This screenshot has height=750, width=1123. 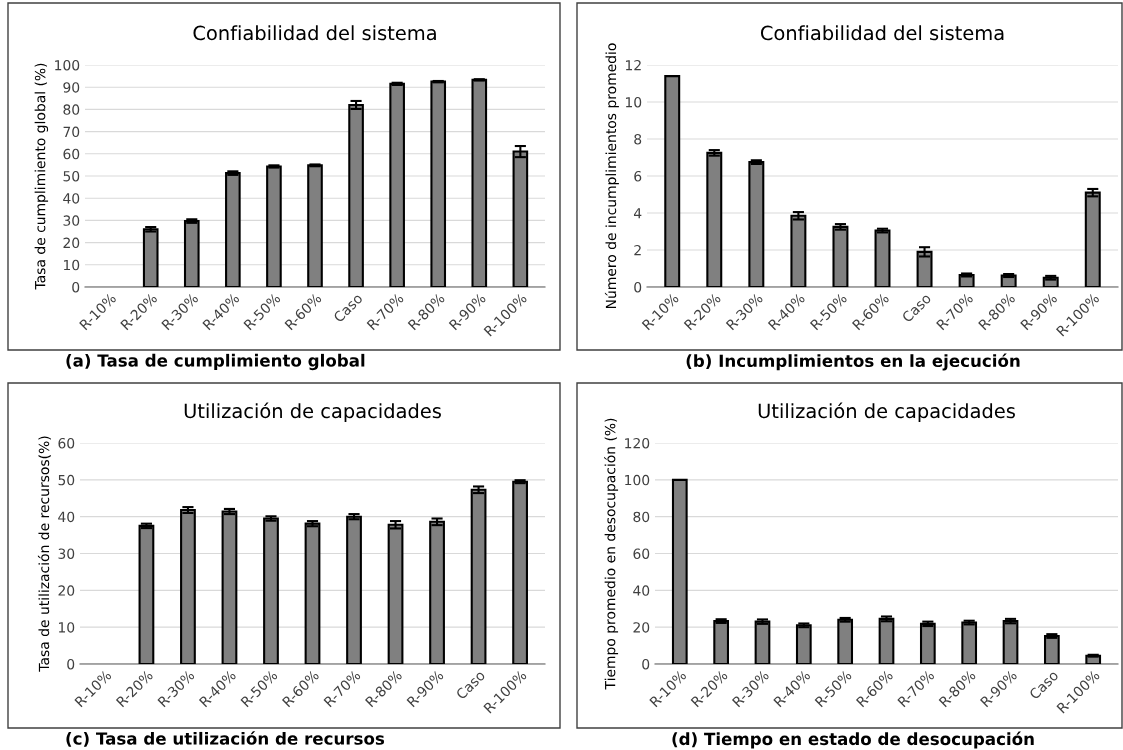 I want to click on y-tick-label: 120, so click(x=637, y=443).